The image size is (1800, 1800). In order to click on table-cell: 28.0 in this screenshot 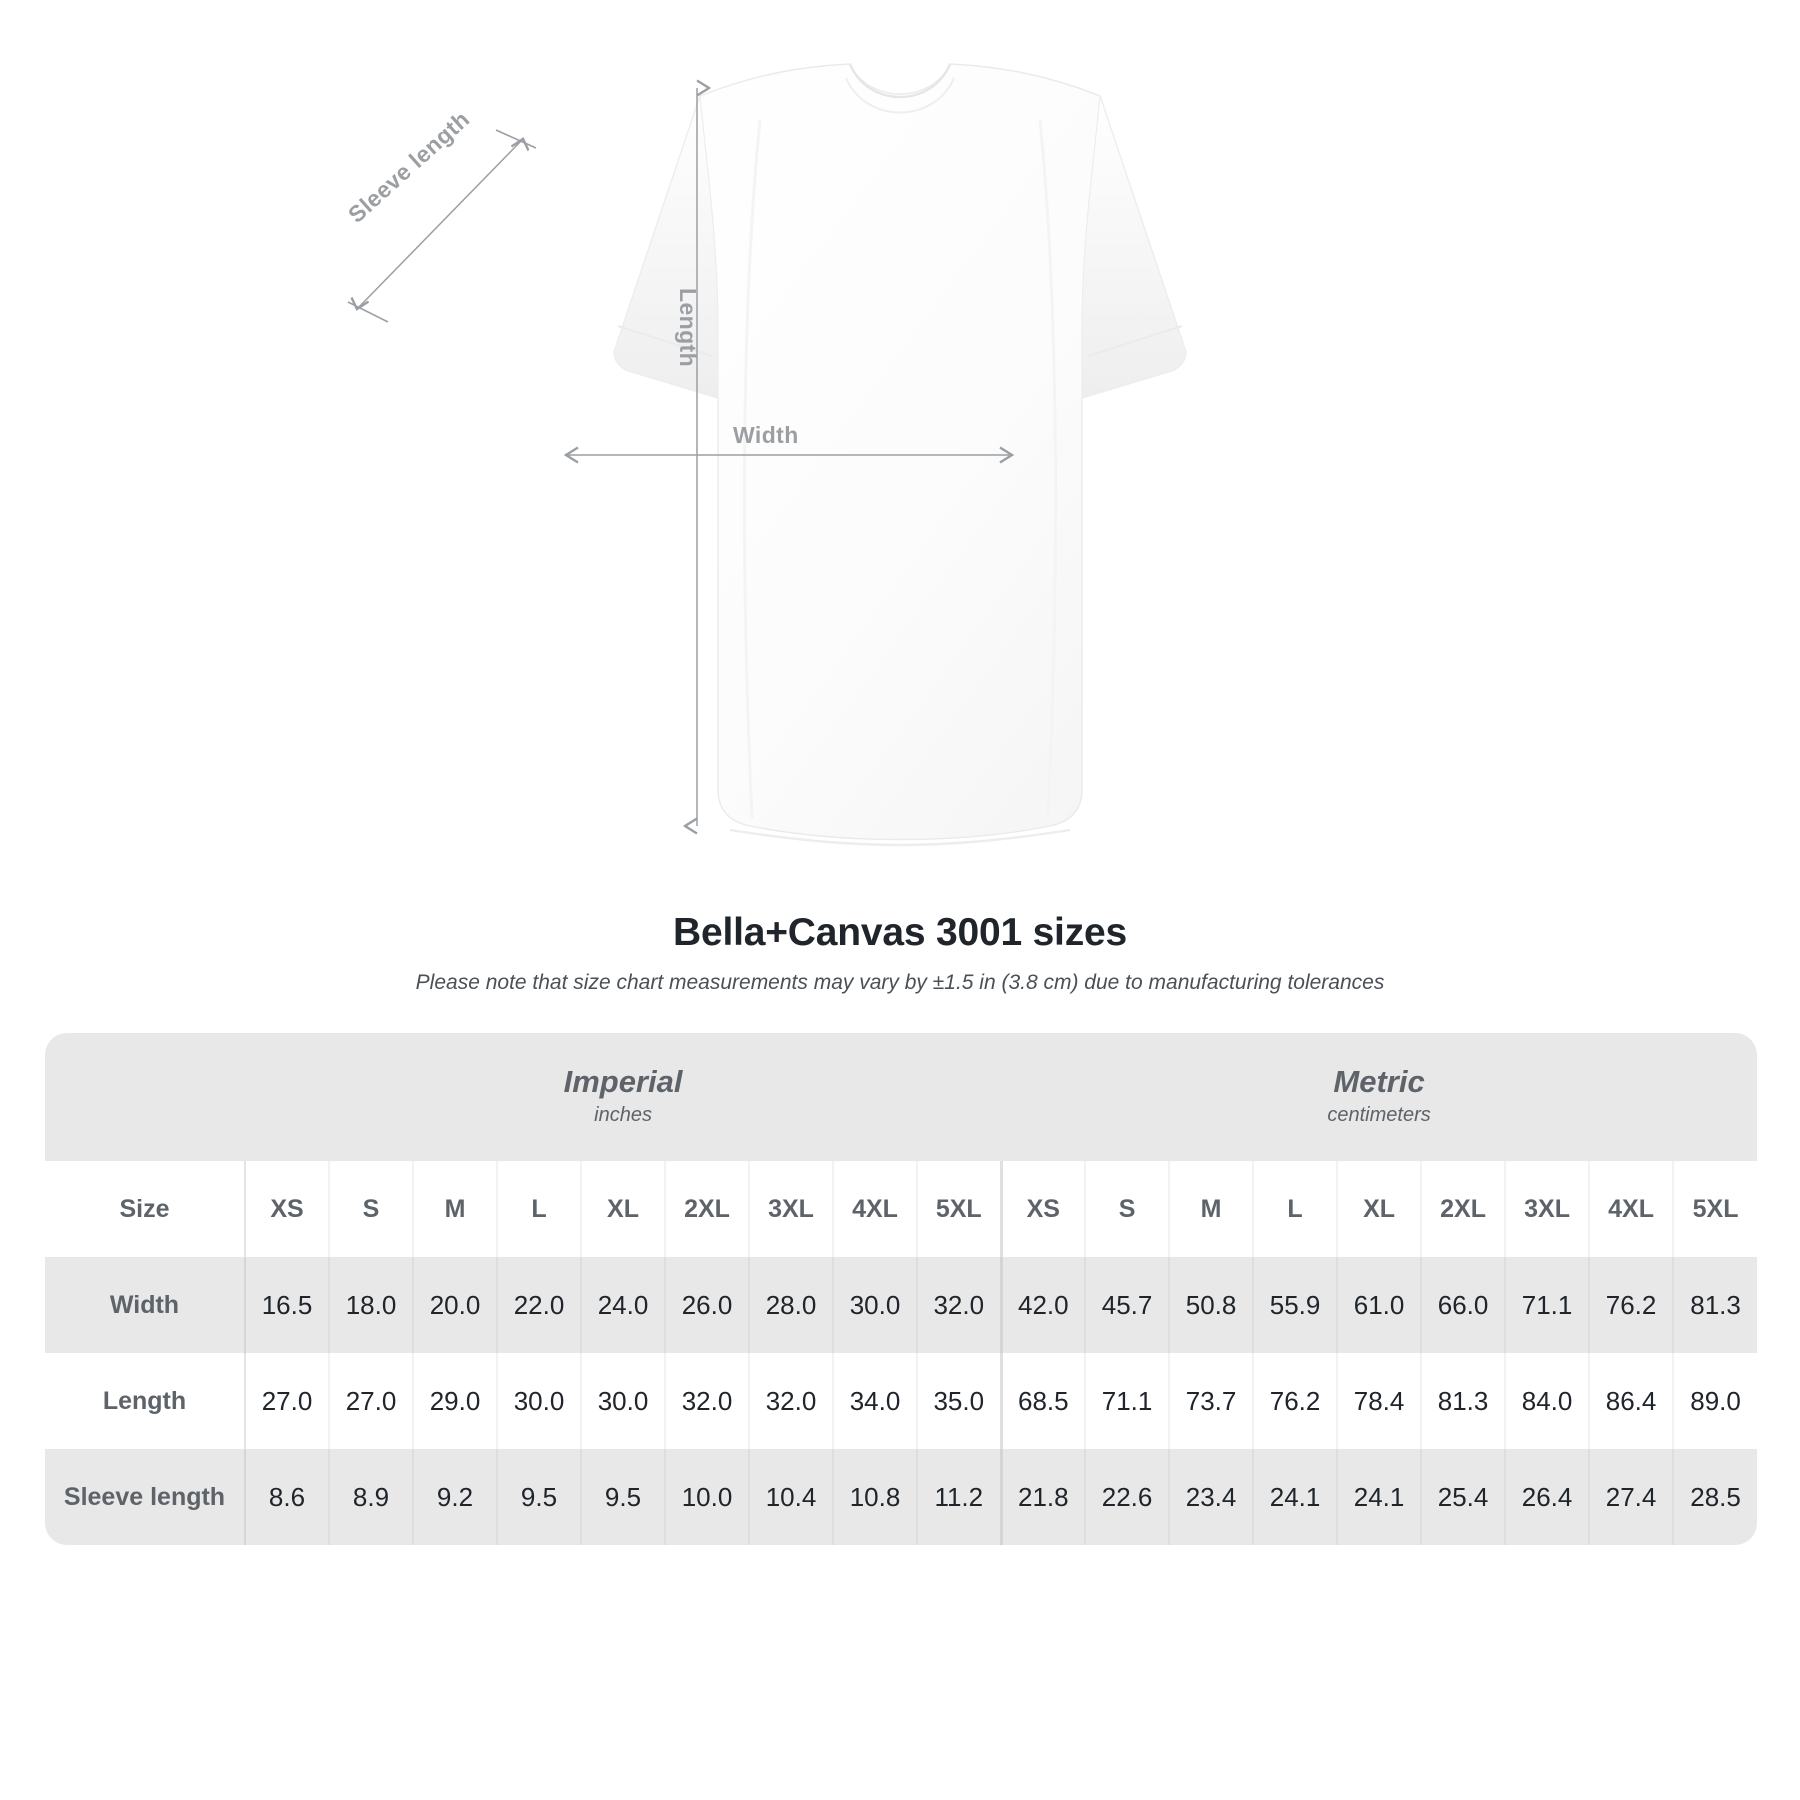, I will do `click(791, 1305)`.